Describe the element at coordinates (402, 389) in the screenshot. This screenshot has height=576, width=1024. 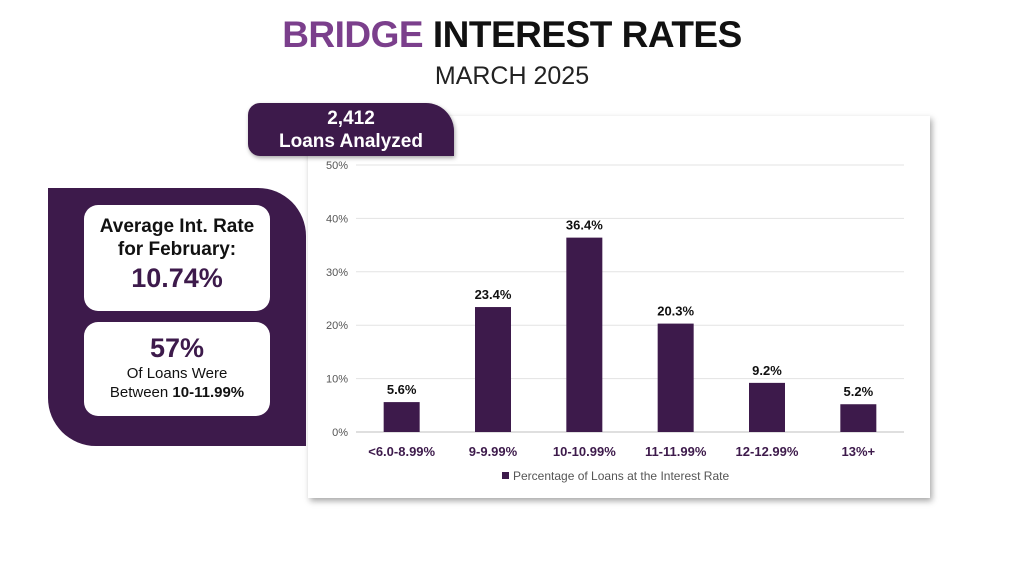
I see `data-label: 5.6%` at that location.